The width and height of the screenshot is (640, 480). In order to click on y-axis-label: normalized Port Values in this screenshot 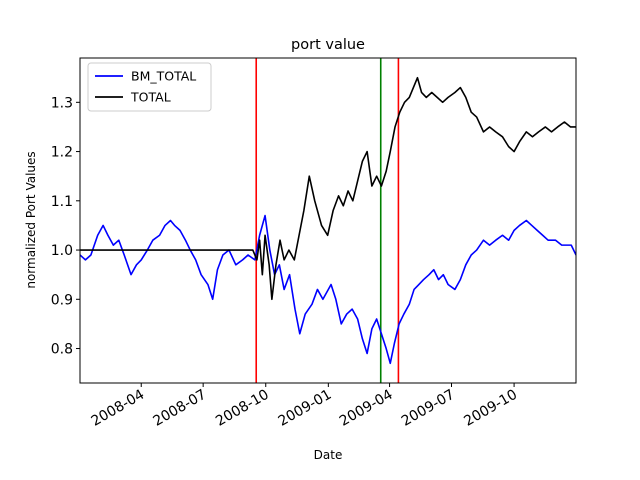, I will do `click(31, 219)`.